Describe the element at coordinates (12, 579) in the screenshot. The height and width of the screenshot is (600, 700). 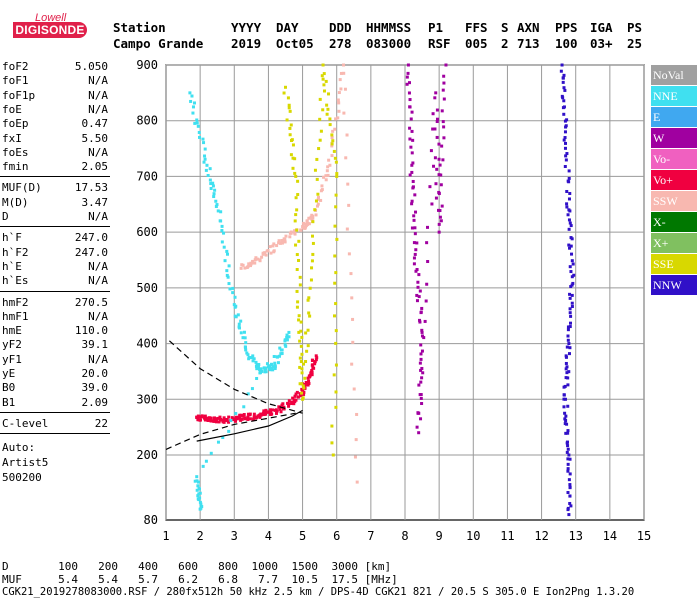
I see `footer-row-label: MUF` at that location.